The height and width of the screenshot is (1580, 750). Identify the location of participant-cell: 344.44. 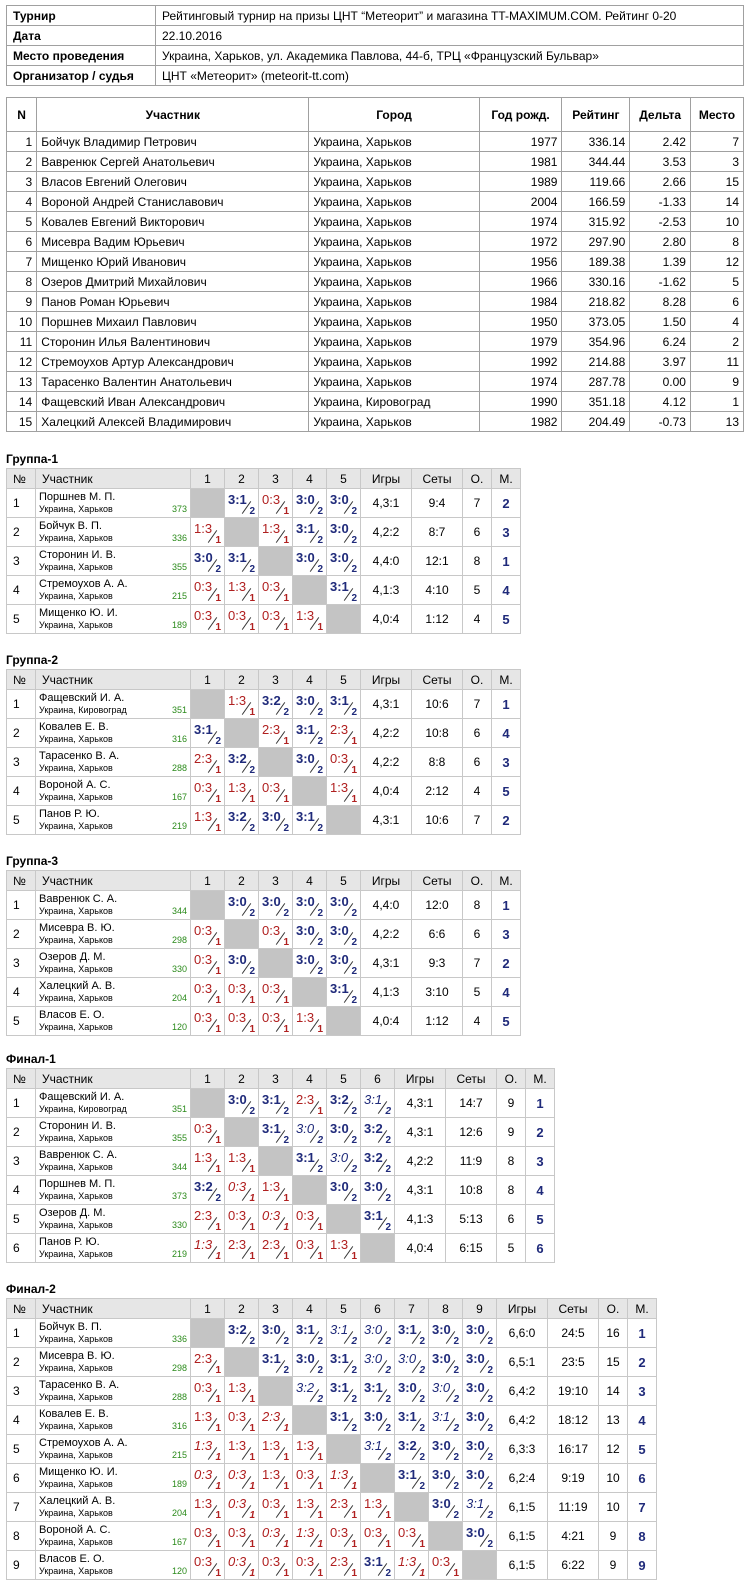
(596, 161).